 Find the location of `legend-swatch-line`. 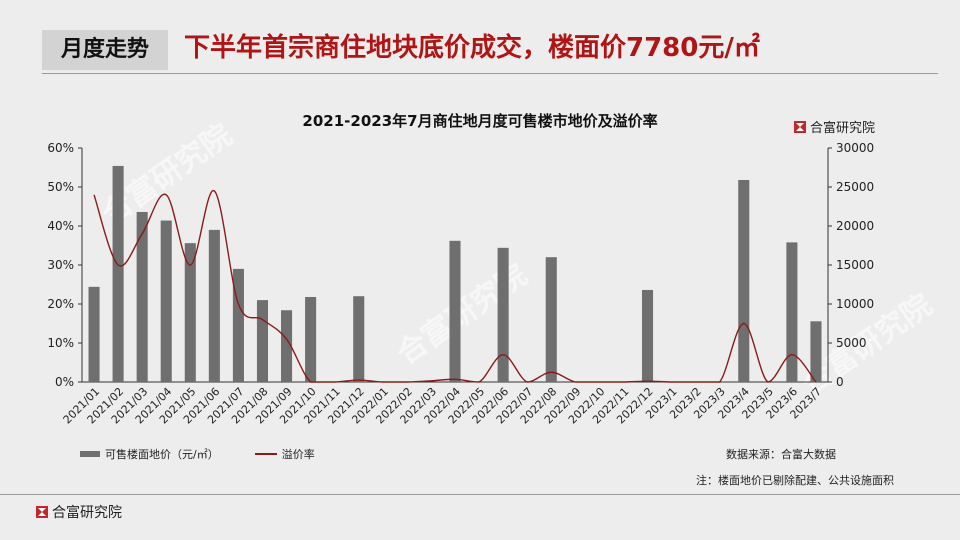

legend-swatch-line is located at coordinates (265, 454).